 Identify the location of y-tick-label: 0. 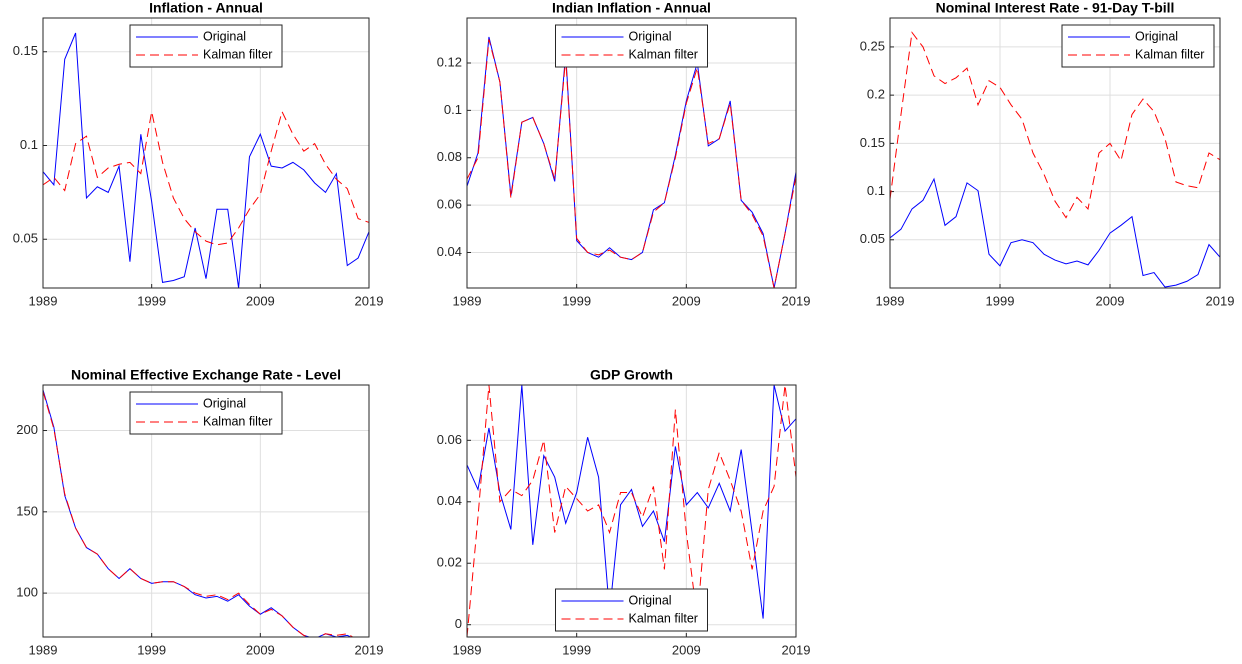
(458, 623).